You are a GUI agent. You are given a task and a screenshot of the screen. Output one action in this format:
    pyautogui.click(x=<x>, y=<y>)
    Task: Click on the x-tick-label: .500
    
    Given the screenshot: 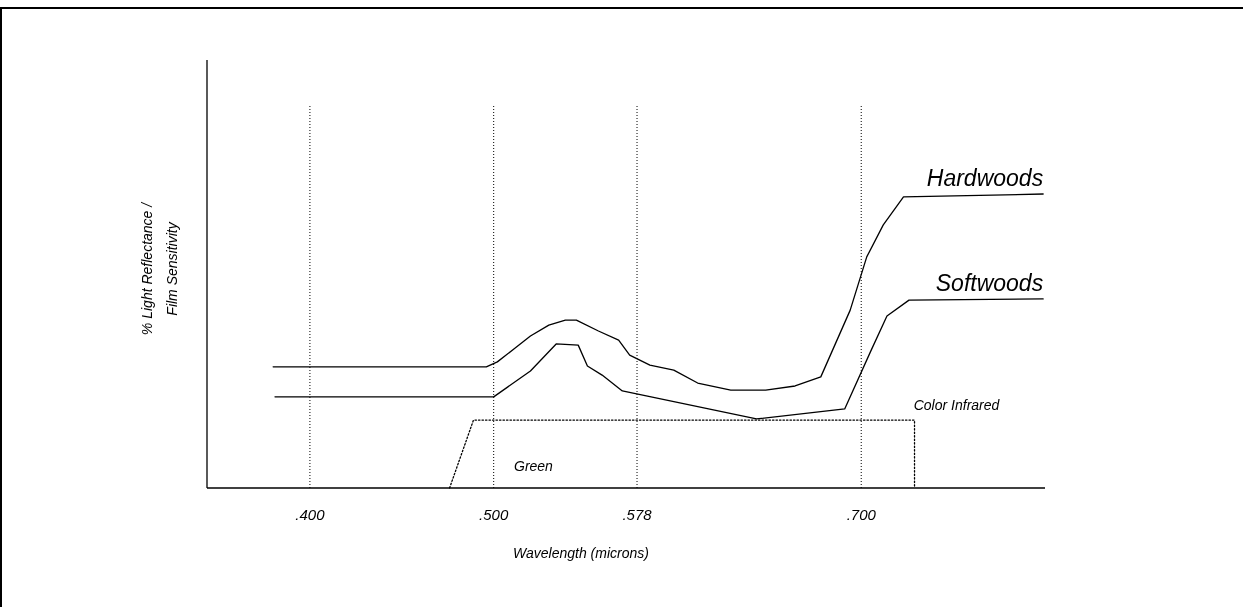 What is the action you would take?
    pyautogui.click(x=494, y=514)
    